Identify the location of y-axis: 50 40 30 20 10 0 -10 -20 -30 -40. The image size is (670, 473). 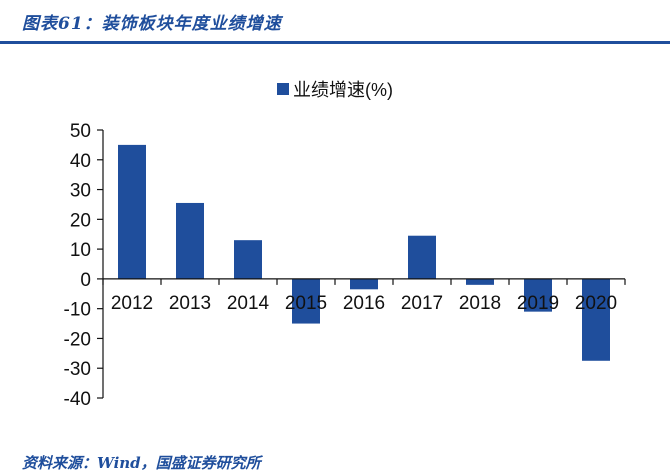
(84, 265).